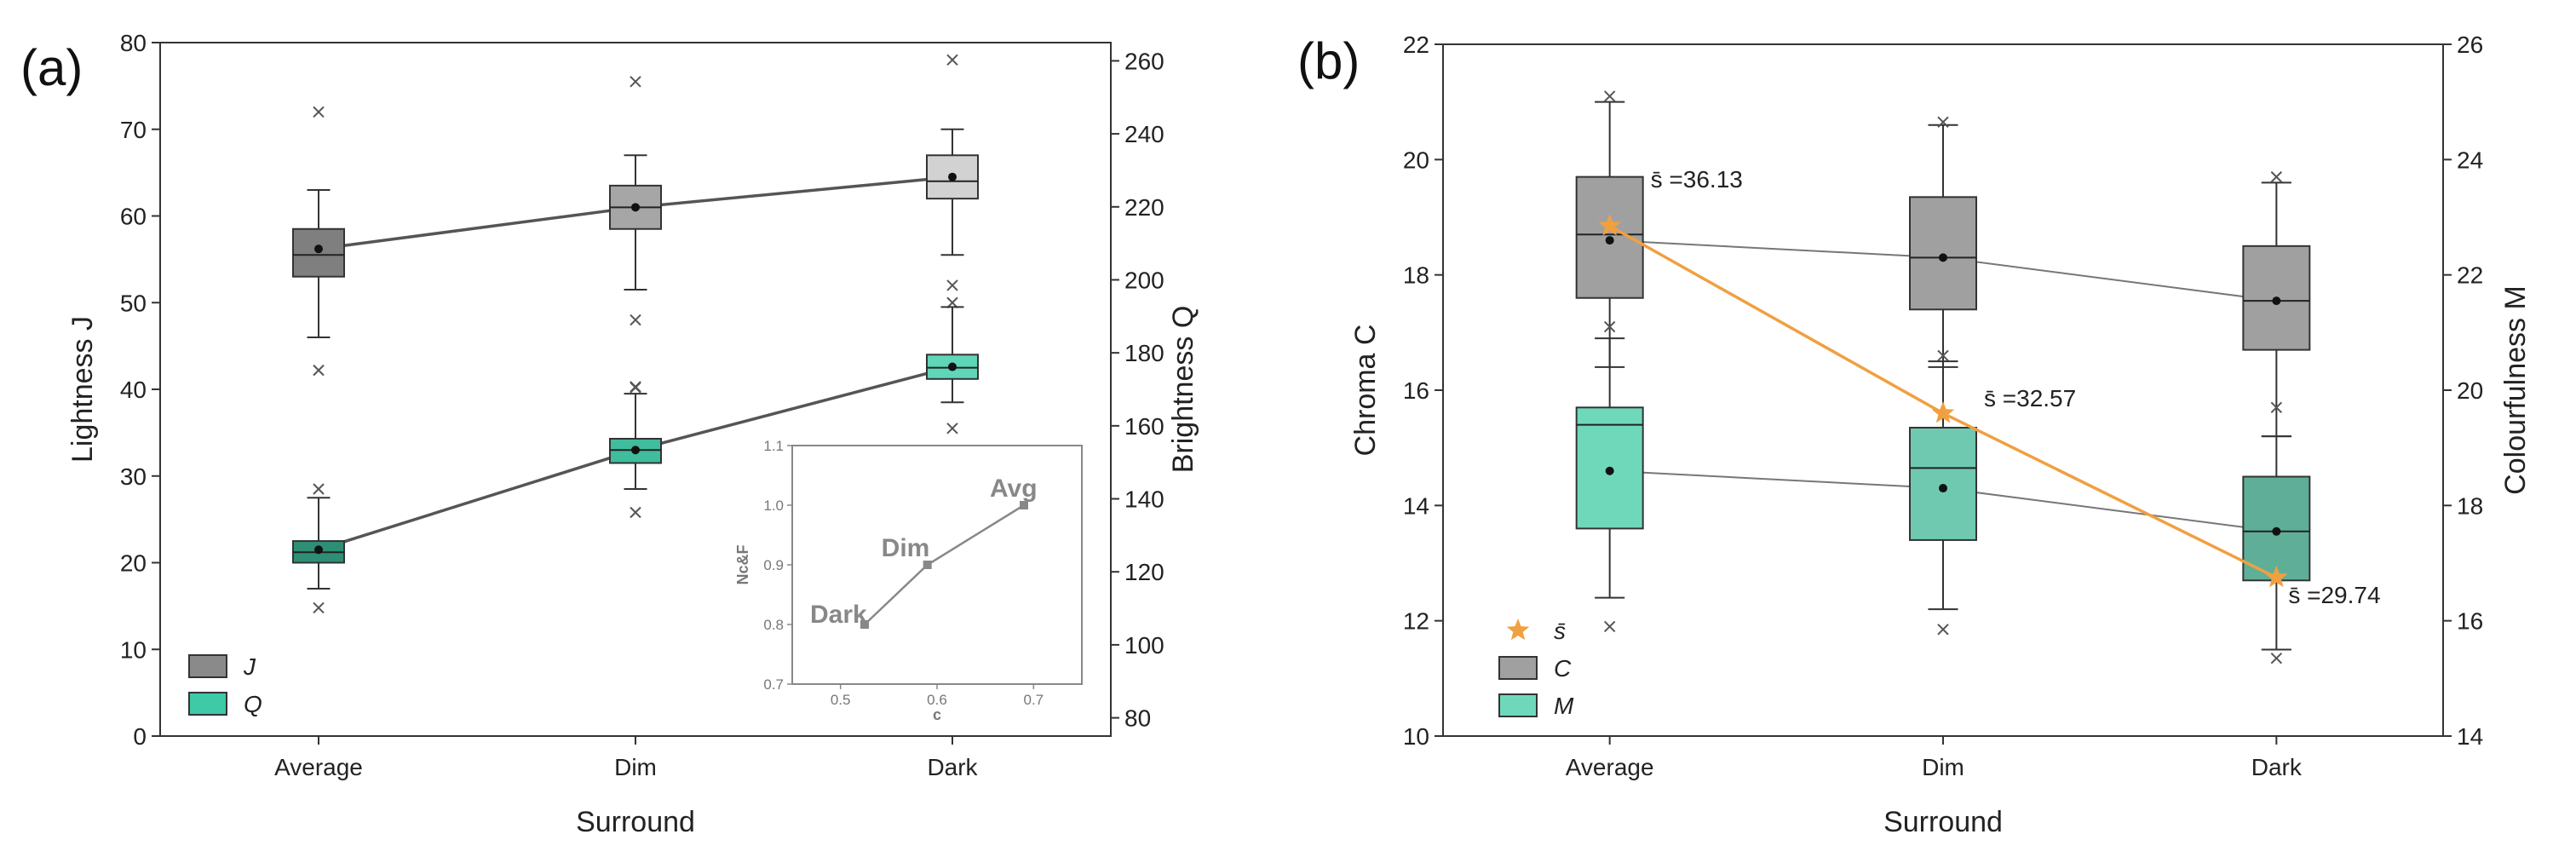 The image size is (2576, 863). I want to click on box-C-Dim, so click(1943, 254).